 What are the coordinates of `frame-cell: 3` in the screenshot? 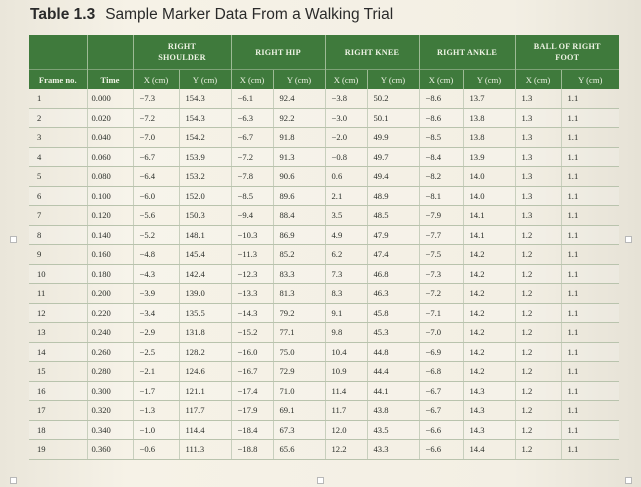 It's located at (58, 137).